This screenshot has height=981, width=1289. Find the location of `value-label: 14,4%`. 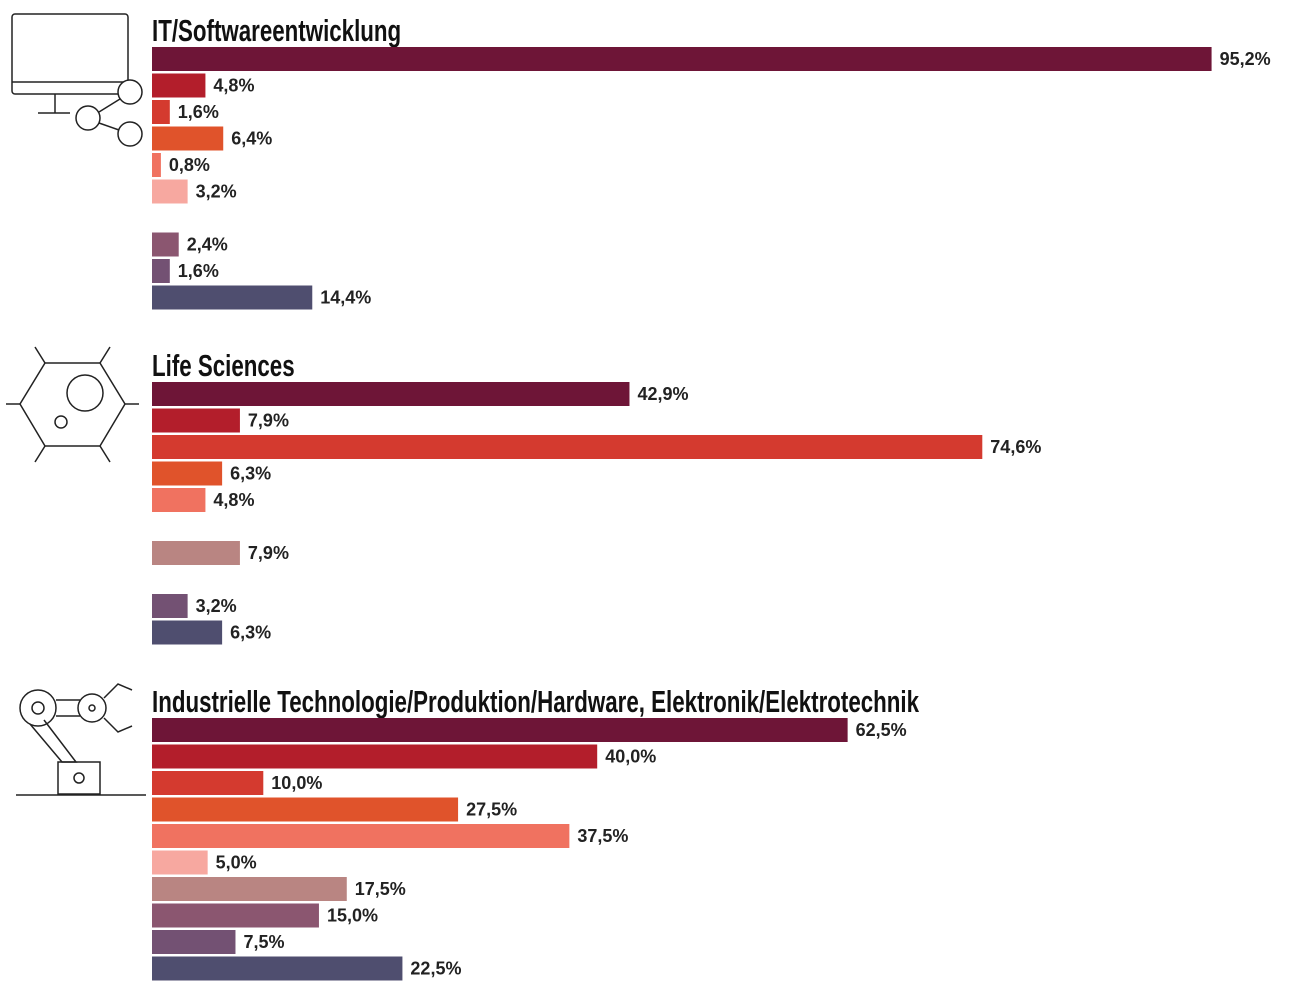

value-label: 14,4% is located at coordinates (345, 297).